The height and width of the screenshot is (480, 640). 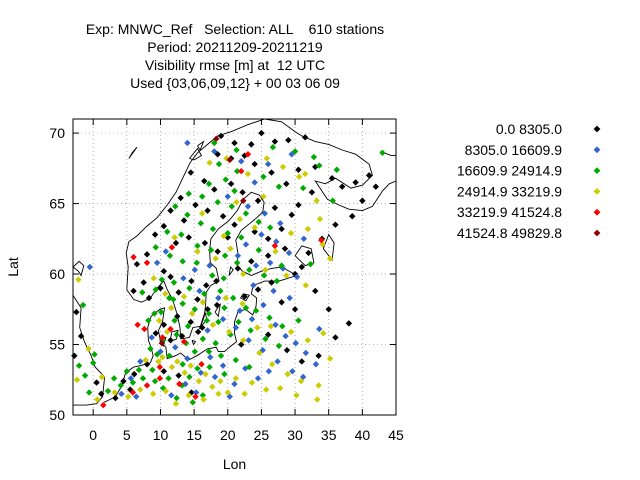 What do you see at coordinates (597, 212) in the screenshot?
I see `legend-marker` at bounding box center [597, 212].